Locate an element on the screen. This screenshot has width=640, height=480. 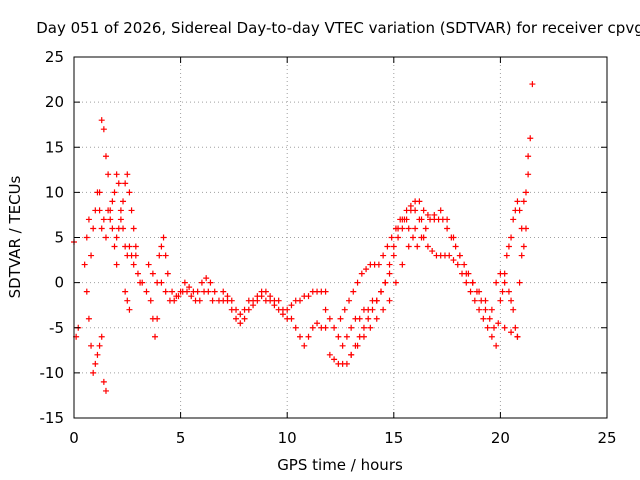
y-tick-label: 15 is located at coordinates (54, 147).